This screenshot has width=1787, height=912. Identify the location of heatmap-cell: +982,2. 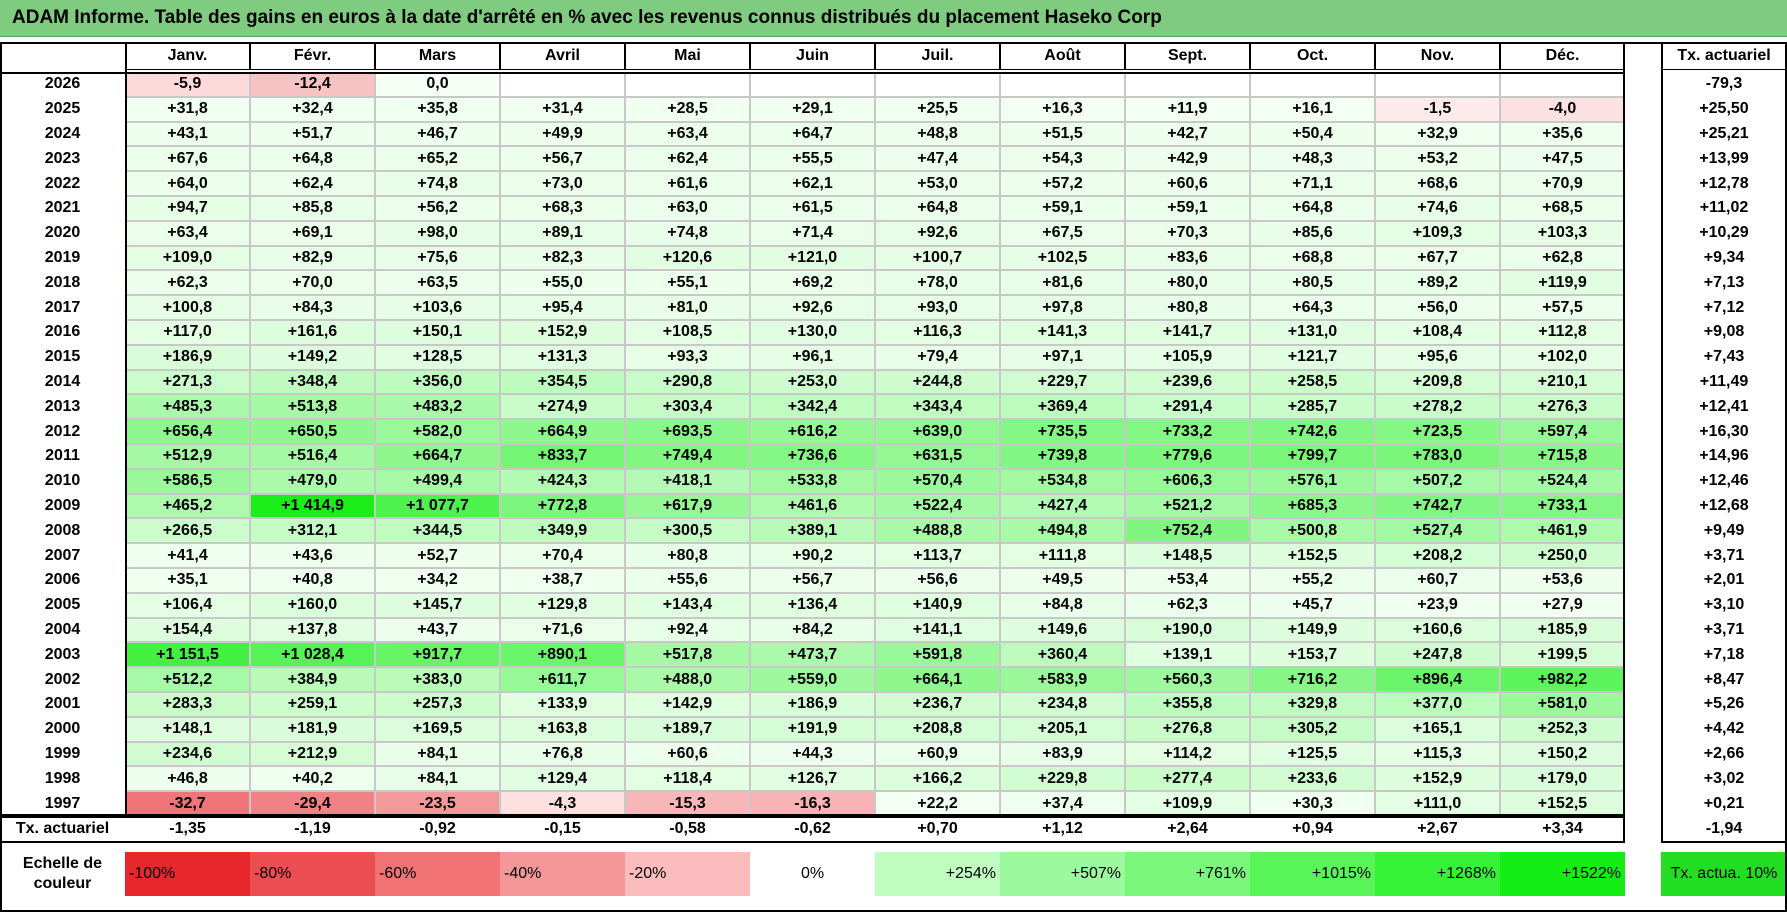
(1562, 679).